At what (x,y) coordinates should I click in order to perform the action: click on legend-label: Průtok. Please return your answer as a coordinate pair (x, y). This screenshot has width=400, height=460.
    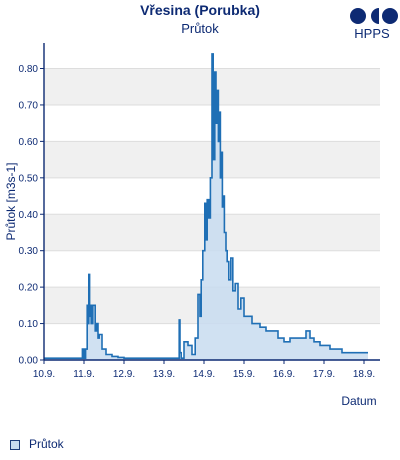
    Looking at the image, I should click on (46, 444).